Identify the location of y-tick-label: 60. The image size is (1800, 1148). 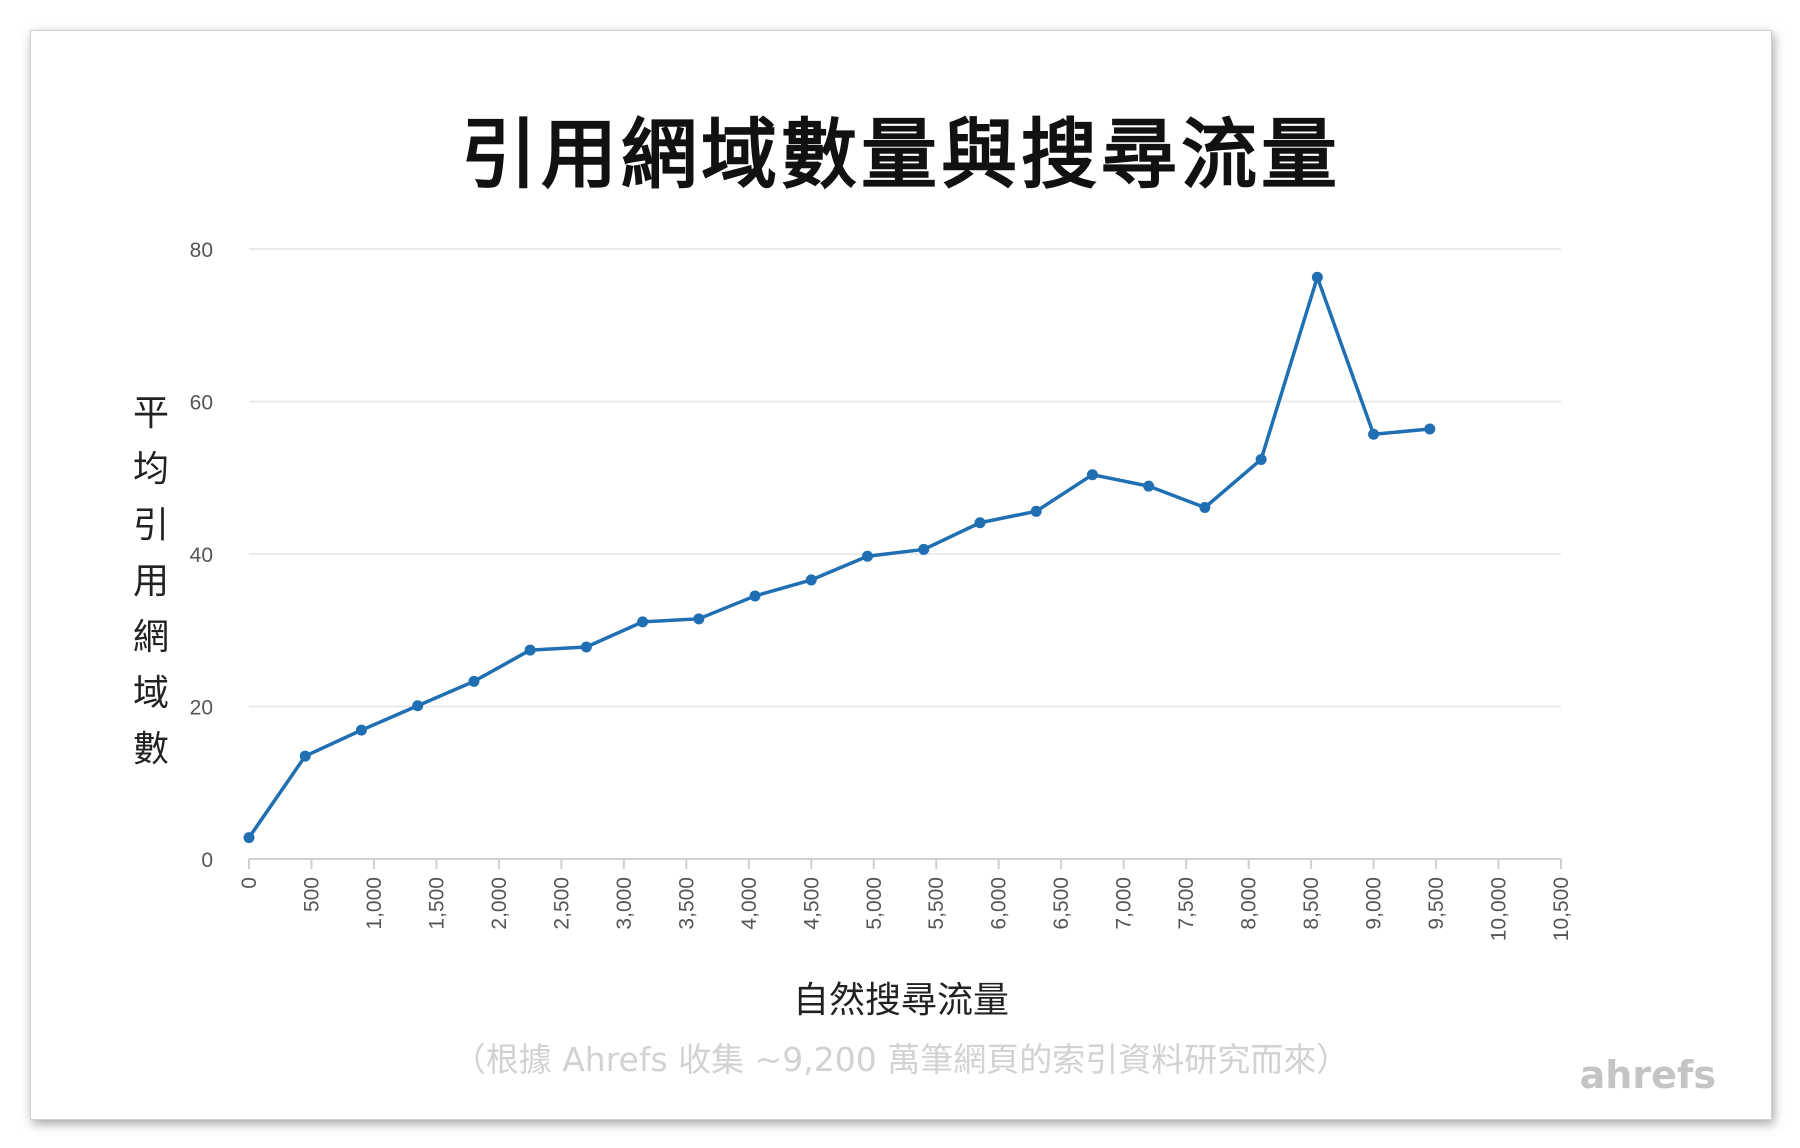
(201, 403).